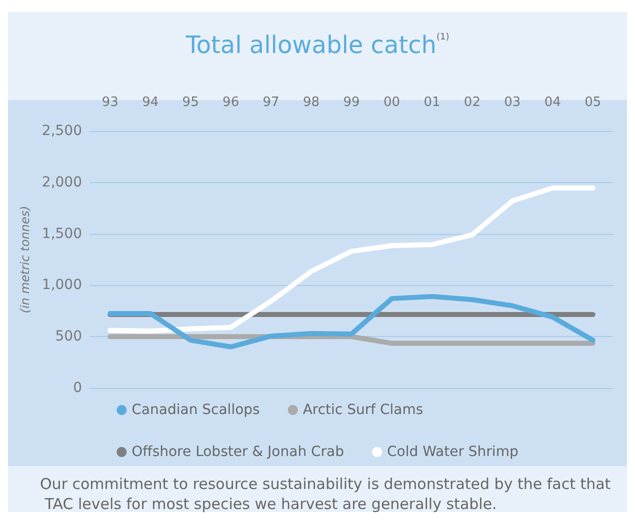 Image resolution: width=635 pixels, height=520 pixels. Describe the element at coordinates (62, 182) in the screenshot. I see `y-tick-label: 2,000` at that location.